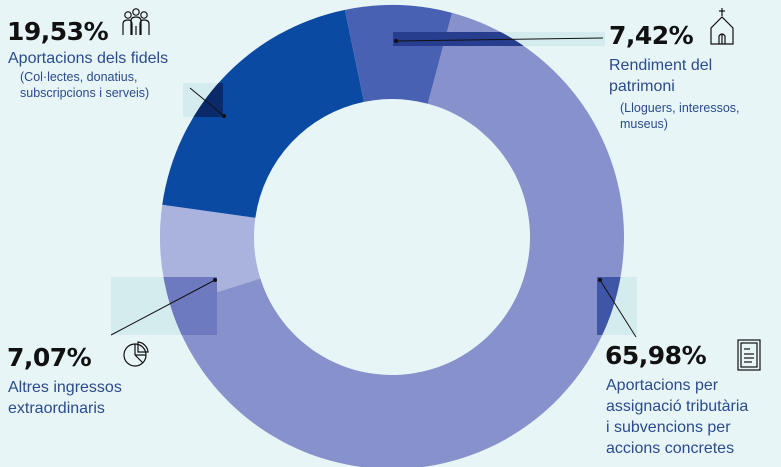  I want to click on slice-label: accions concretes, so click(670, 448).